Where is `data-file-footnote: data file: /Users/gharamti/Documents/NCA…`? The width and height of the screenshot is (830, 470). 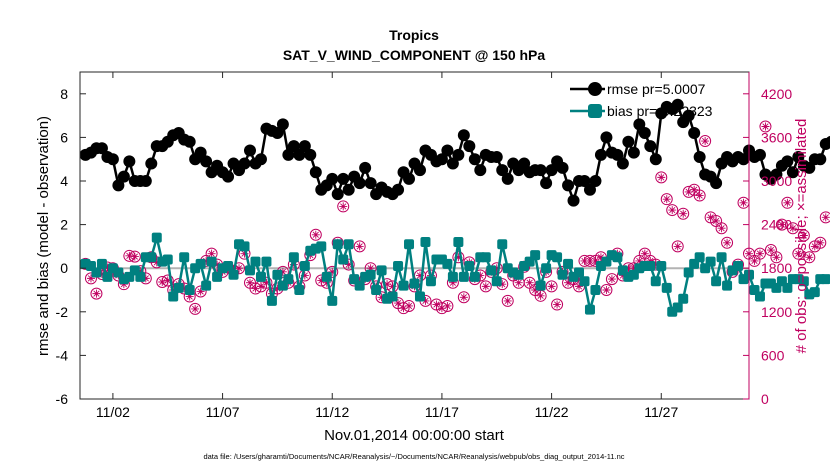
data-file-footnote: data file: /Users/gharamti/Documents/NCA… is located at coordinates (413, 456).